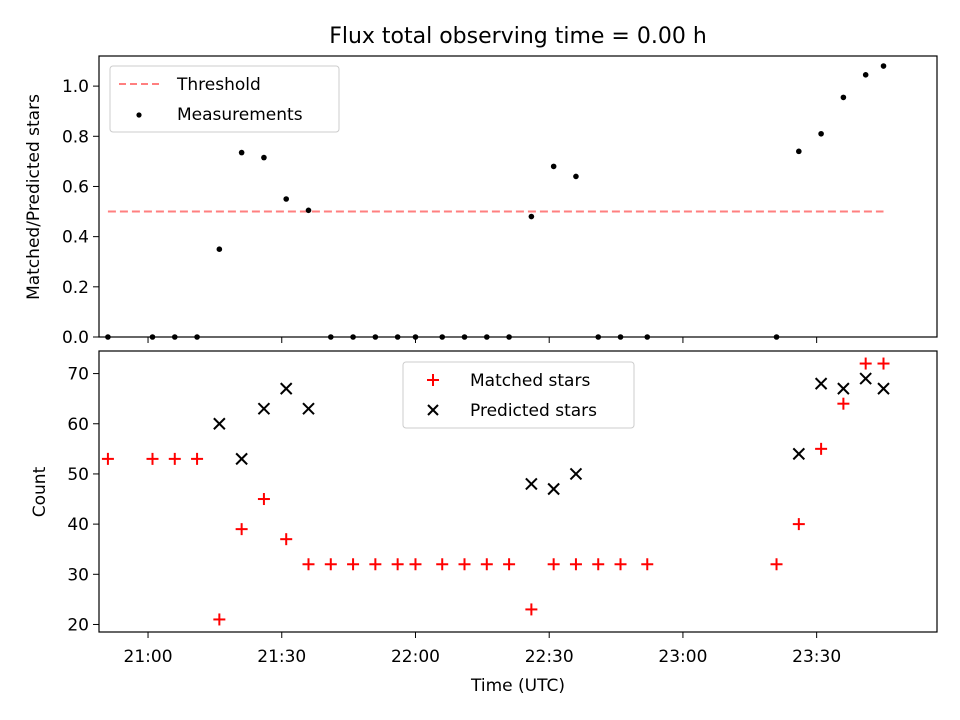  I want to click on top-legend-box, so click(224, 99).